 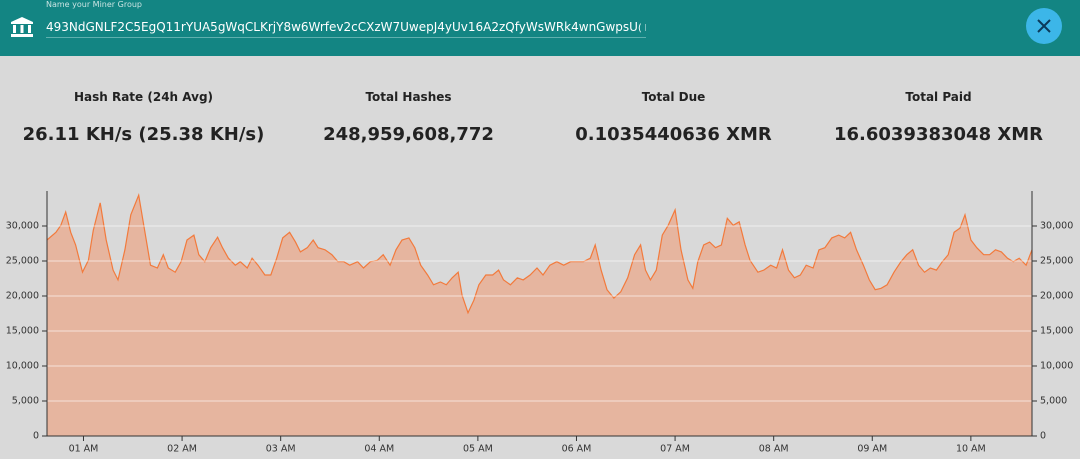 I want to click on stat-value: 16.6039383048 XMR, so click(x=938, y=134).